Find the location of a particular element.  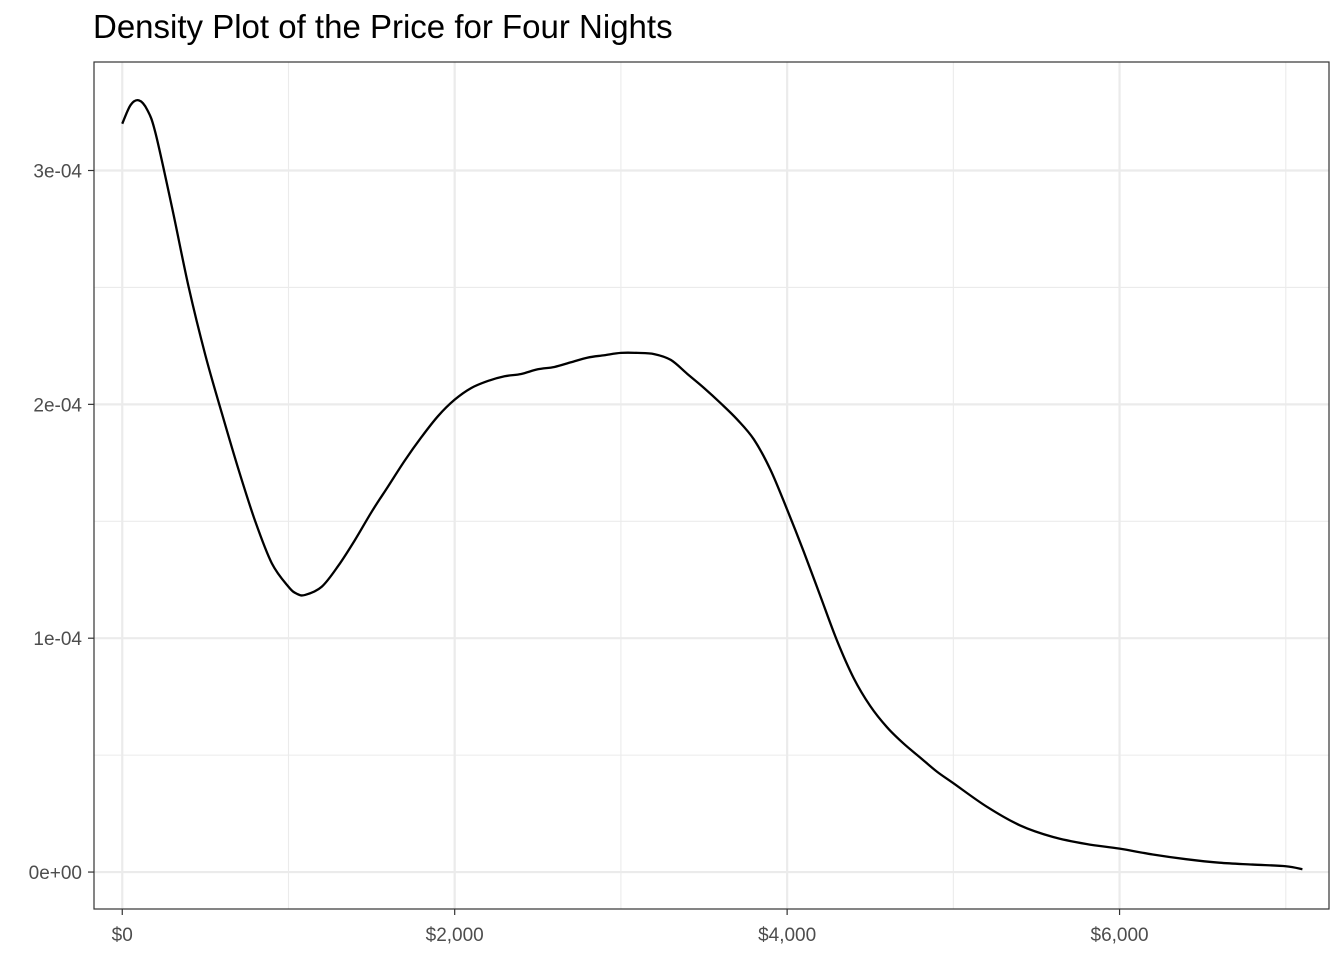

y-tick-label: 3e-04 is located at coordinates (57, 172).